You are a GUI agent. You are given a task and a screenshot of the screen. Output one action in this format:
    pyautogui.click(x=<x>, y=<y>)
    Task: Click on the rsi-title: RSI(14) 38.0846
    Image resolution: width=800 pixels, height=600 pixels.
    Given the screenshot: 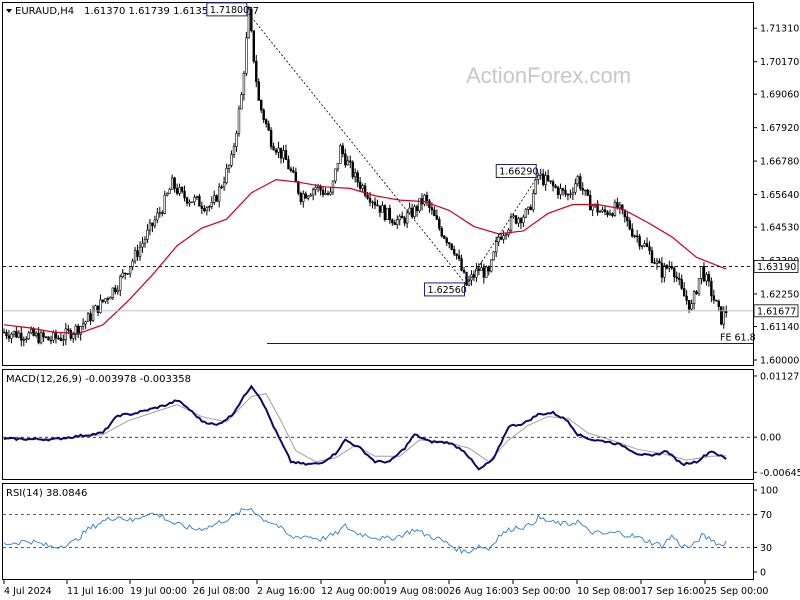 What is the action you would take?
    pyautogui.click(x=46, y=493)
    